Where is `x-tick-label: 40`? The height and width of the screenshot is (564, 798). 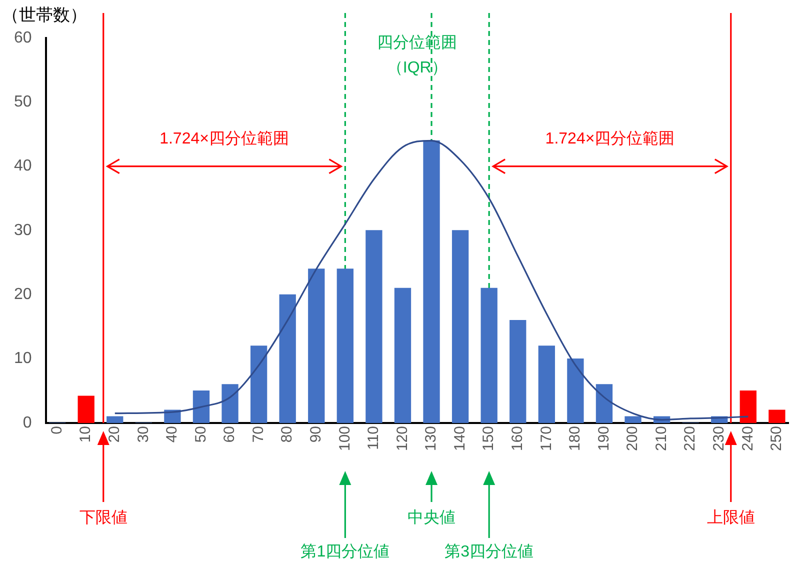 x-tick-label: 40 is located at coordinates (172, 434).